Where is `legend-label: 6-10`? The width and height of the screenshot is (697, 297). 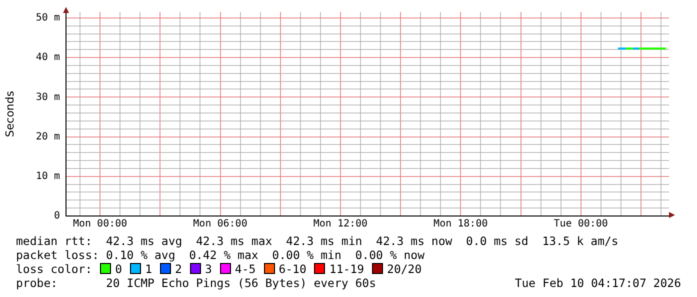 legend-label: 6-10 is located at coordinates (292, 269).